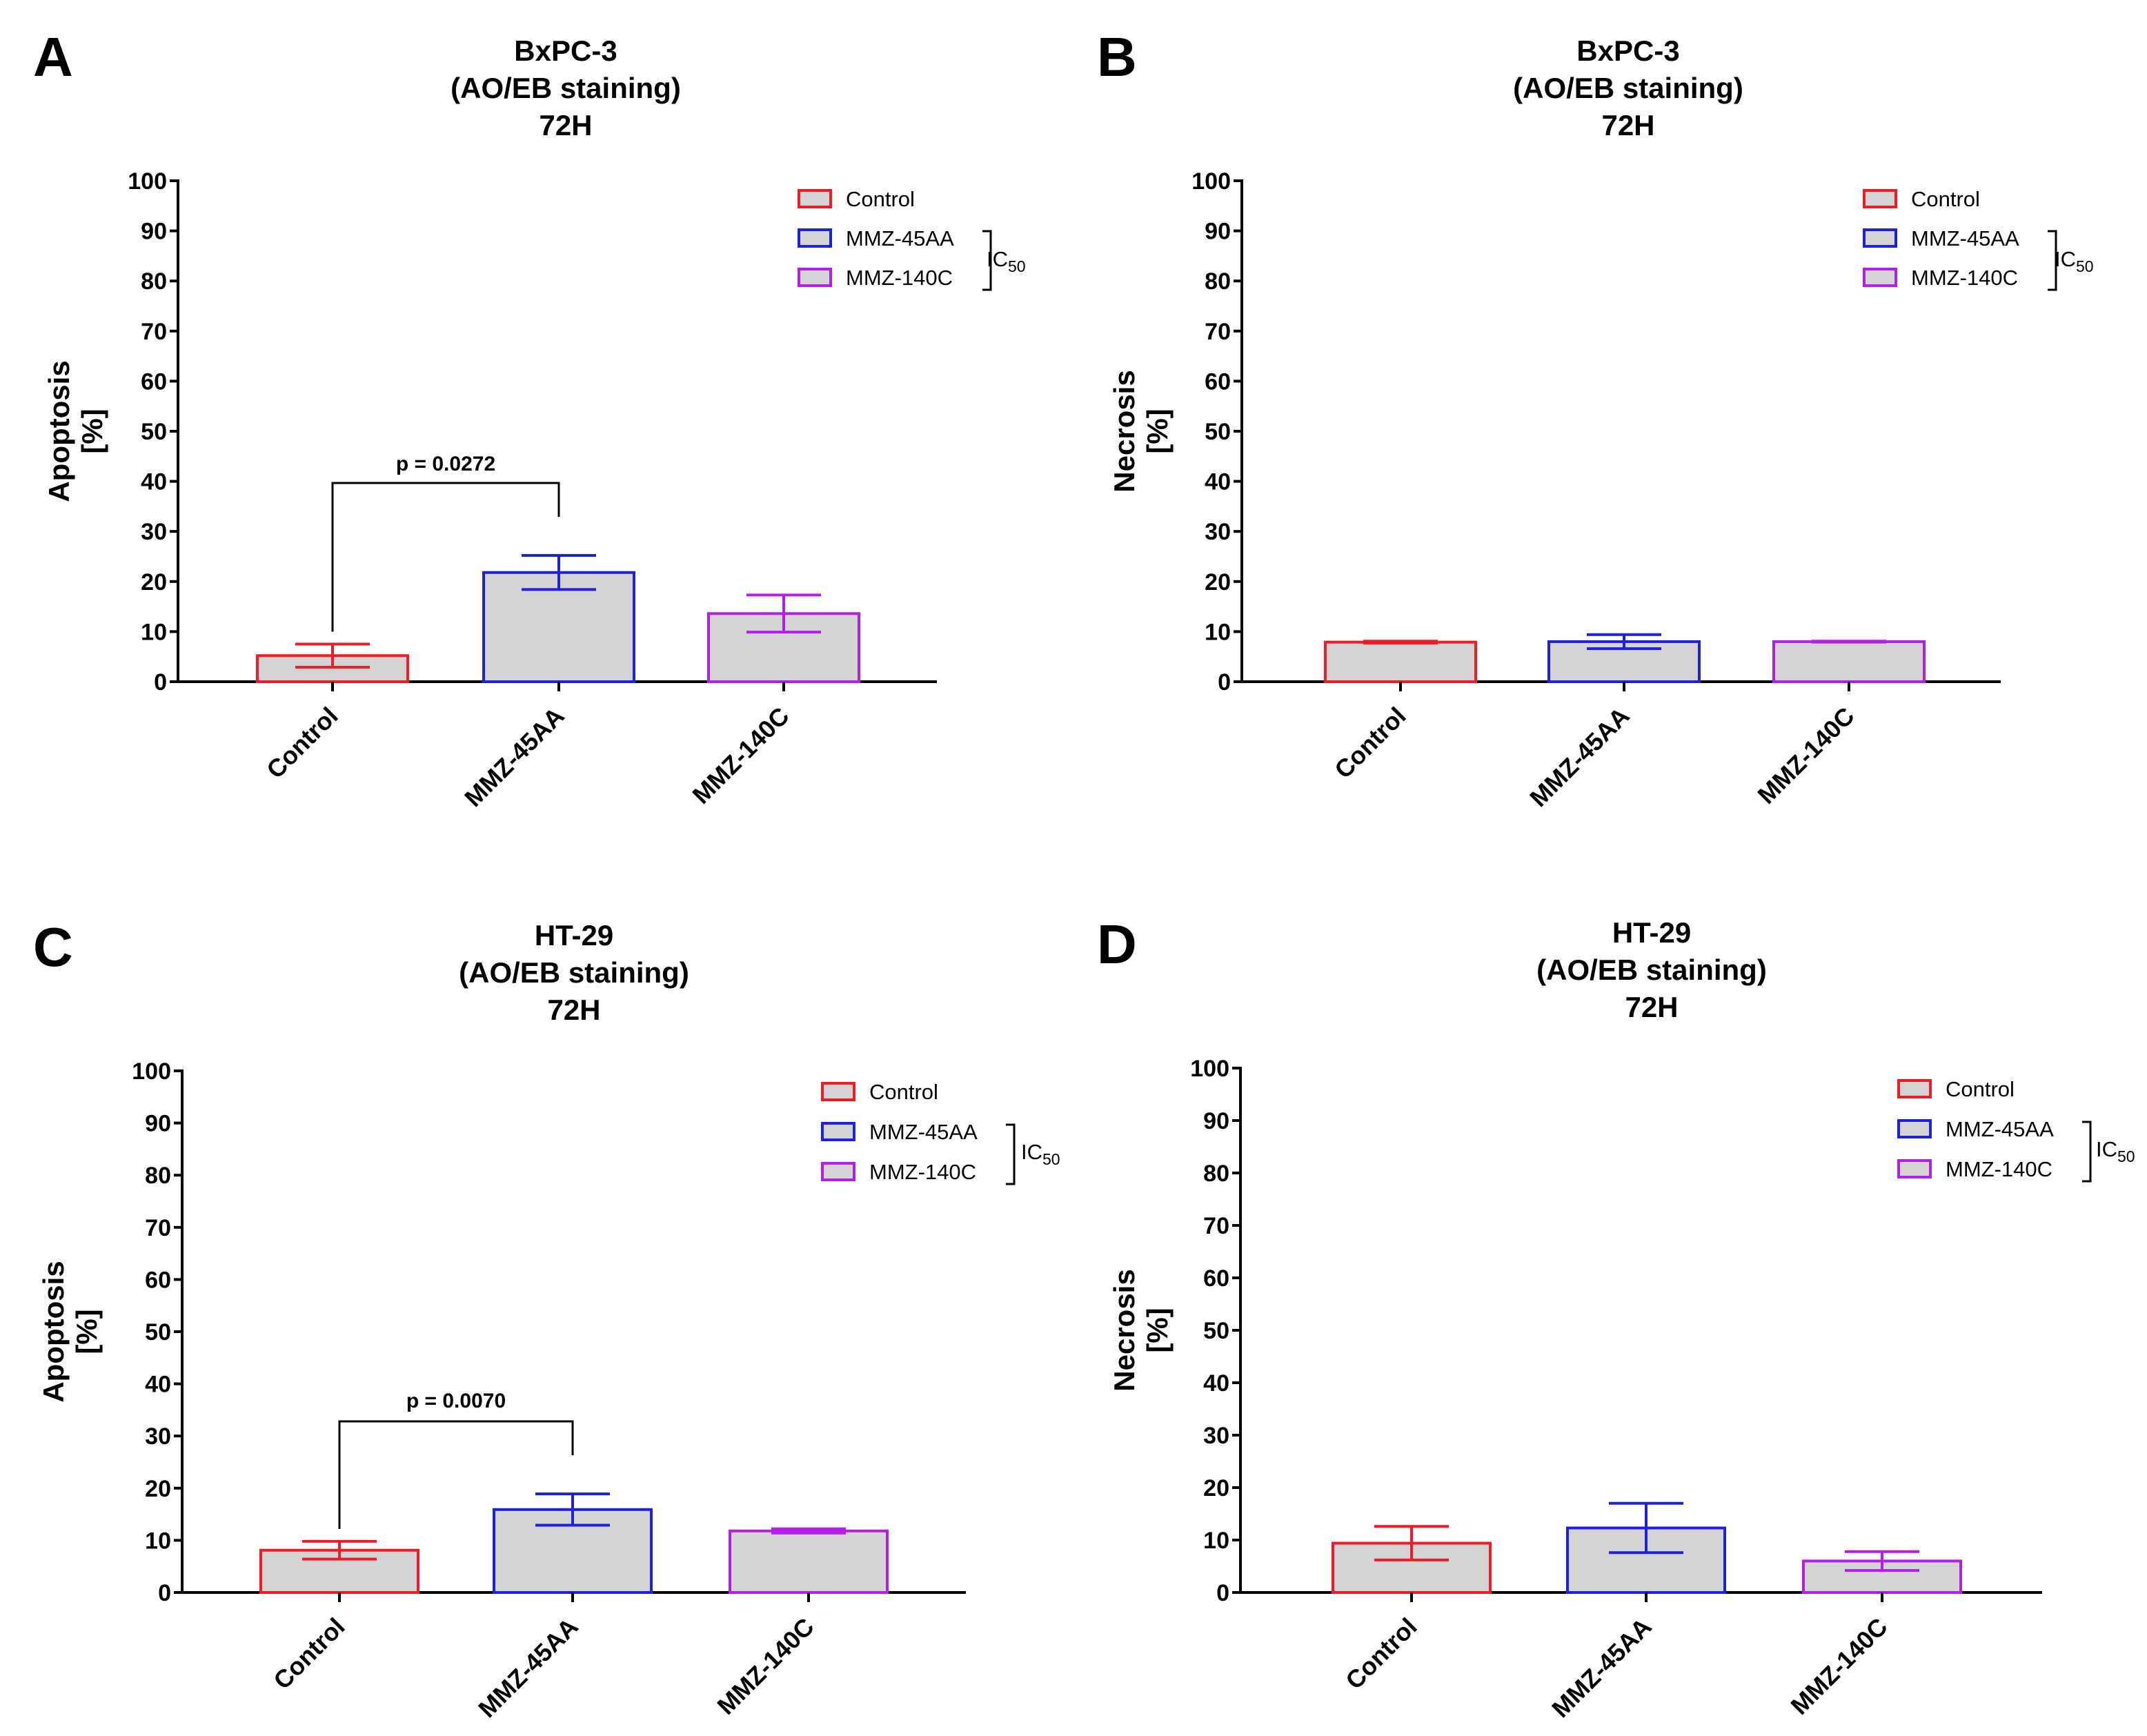  Describe the element at coordinates (53, 1332) in the screenshot. I see `y-axis-label-line: Apoptosis` at that location.